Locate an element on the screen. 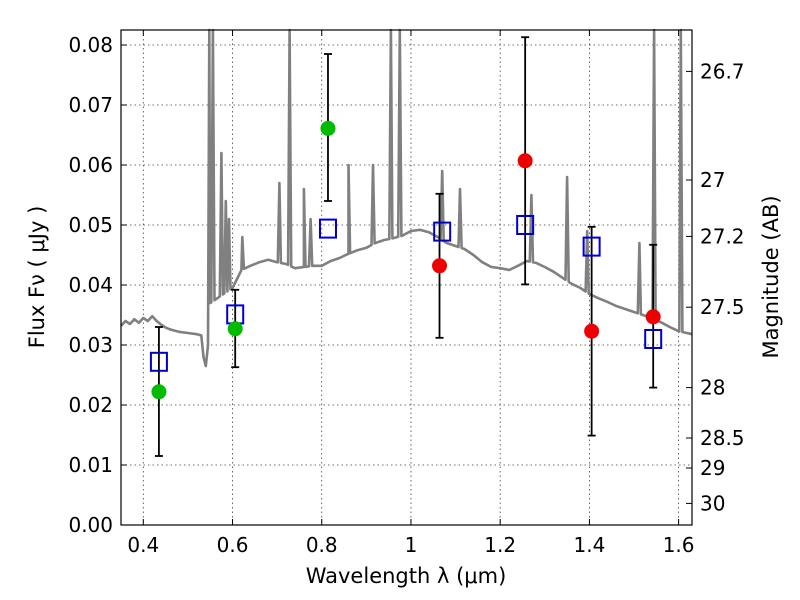 This screenshot has width=800, height=600. y2-tick-label: 30 is located at coordinates (712, 503).